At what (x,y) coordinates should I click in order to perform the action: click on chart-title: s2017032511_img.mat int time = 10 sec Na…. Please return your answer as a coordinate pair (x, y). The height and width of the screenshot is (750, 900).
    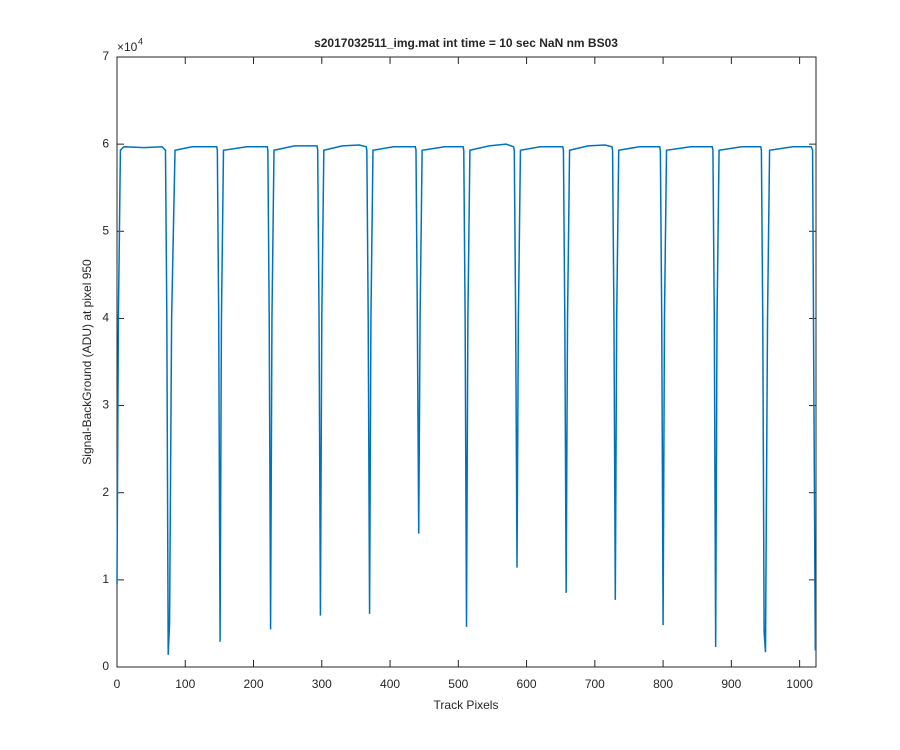
    Looking at the image, I should click on (466, 43).